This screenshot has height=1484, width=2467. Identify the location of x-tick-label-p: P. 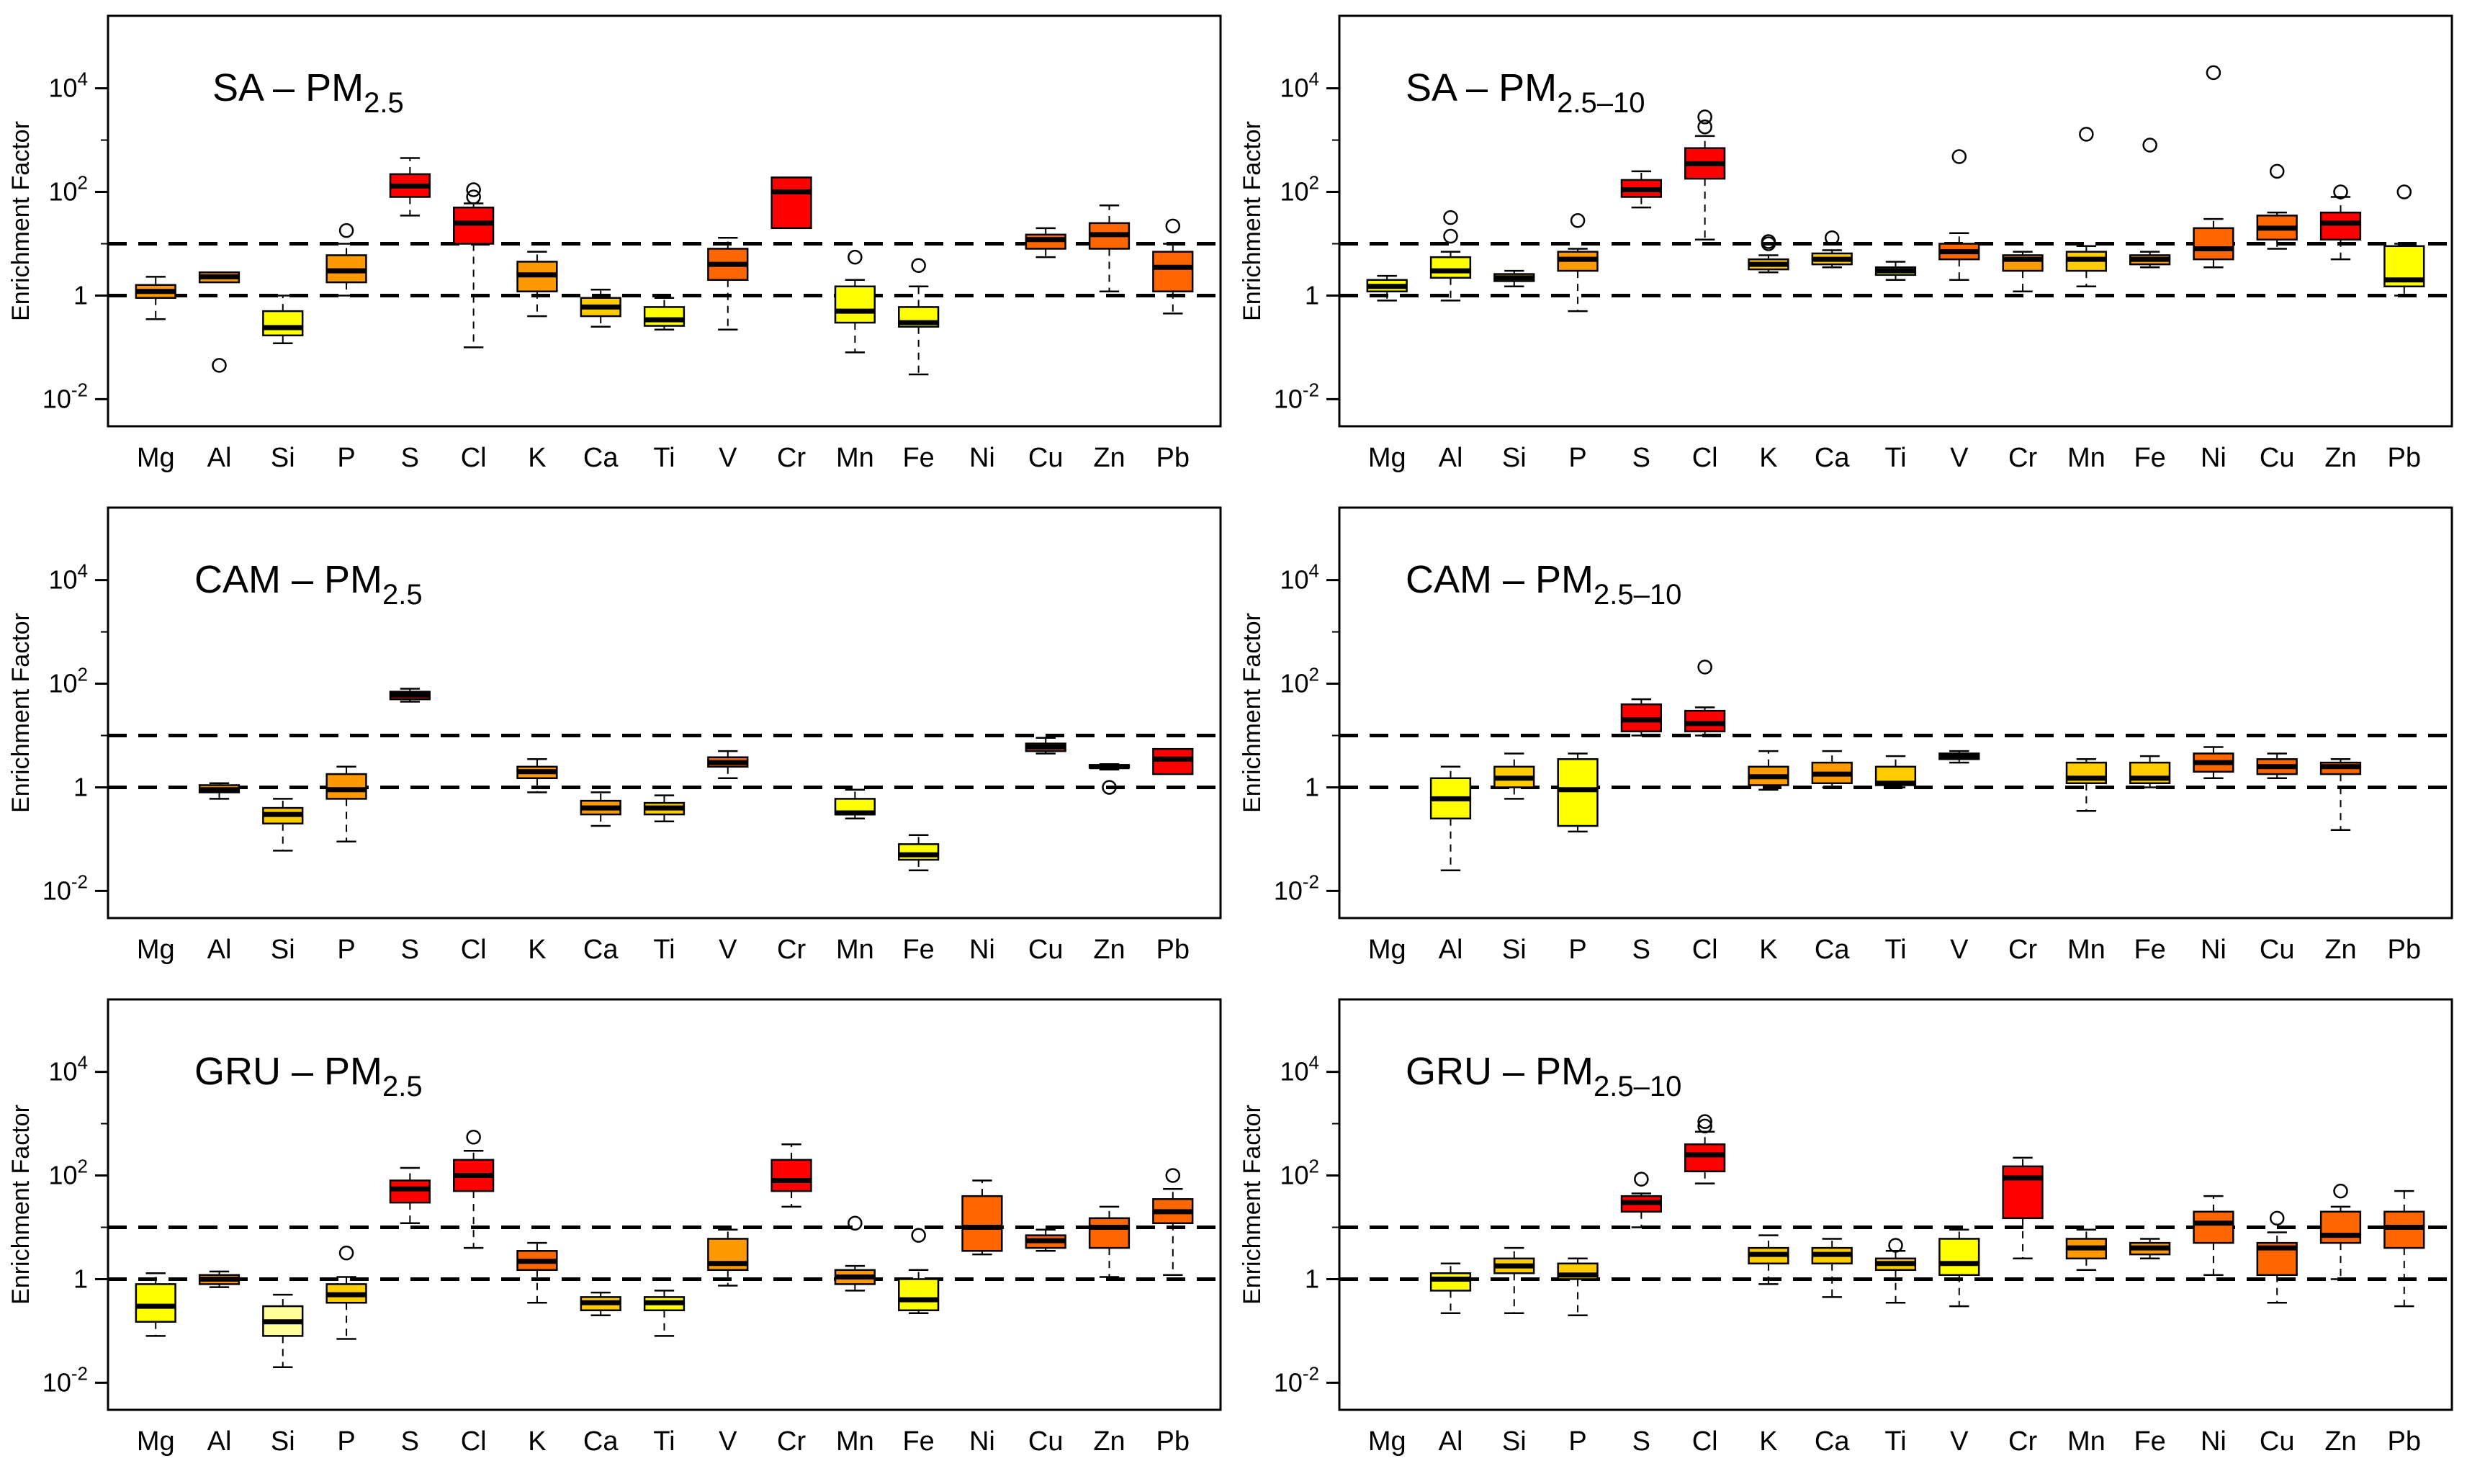
(346, 950).